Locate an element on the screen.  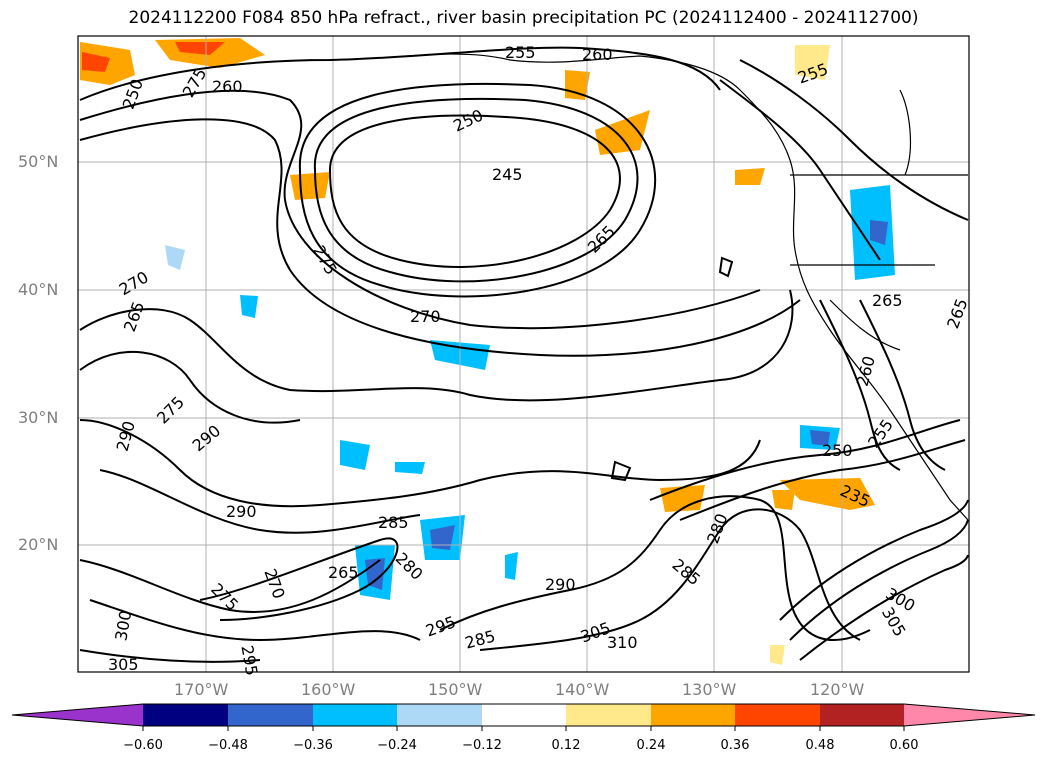
colorbar-tick-label: −0.12 is located at coordinates (482, 745).